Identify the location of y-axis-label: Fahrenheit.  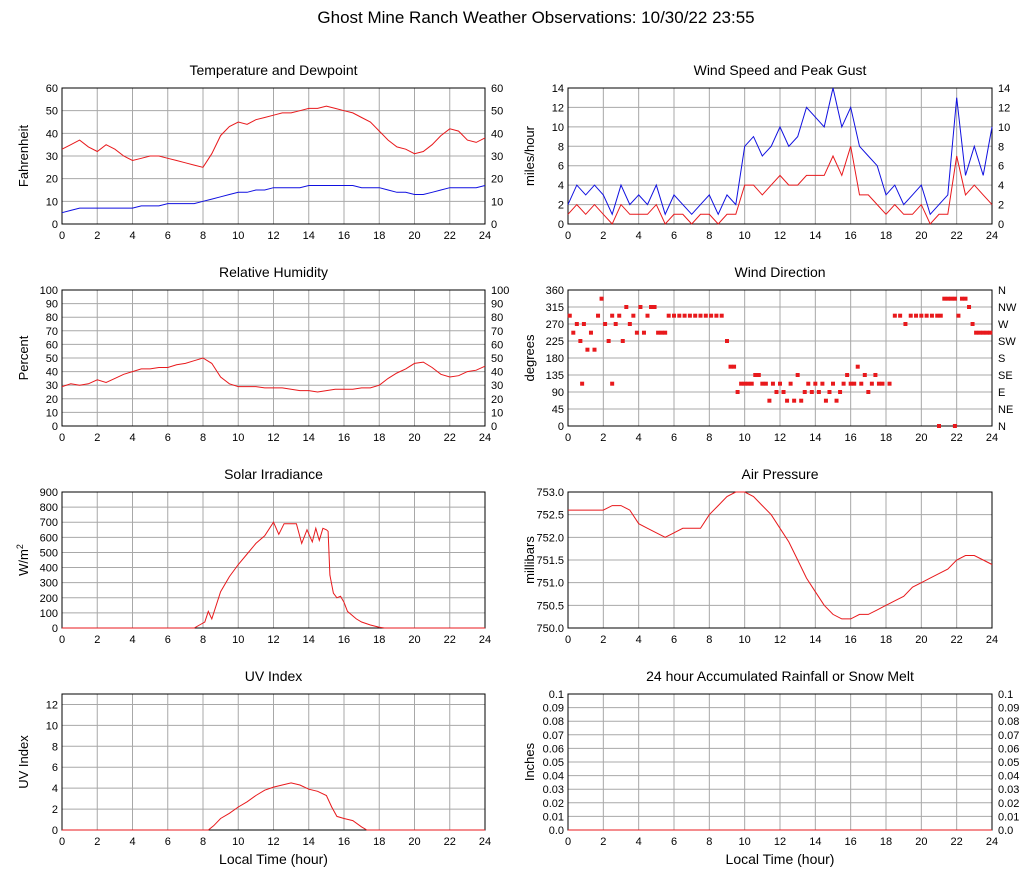
(23, 156).